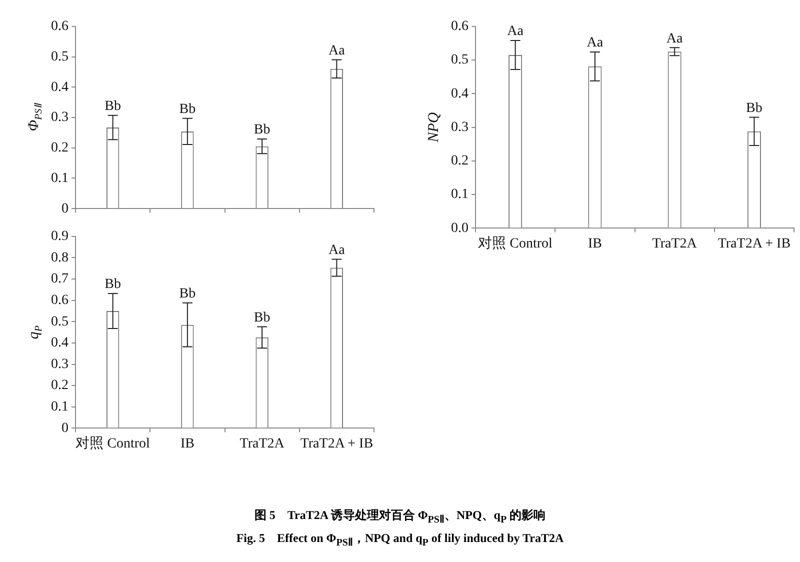 This screenshot has height=562, width=800. Describe the element at coordinates (459, 228) in the screenshot. I see `y-tick-label: 0.0` at that location.